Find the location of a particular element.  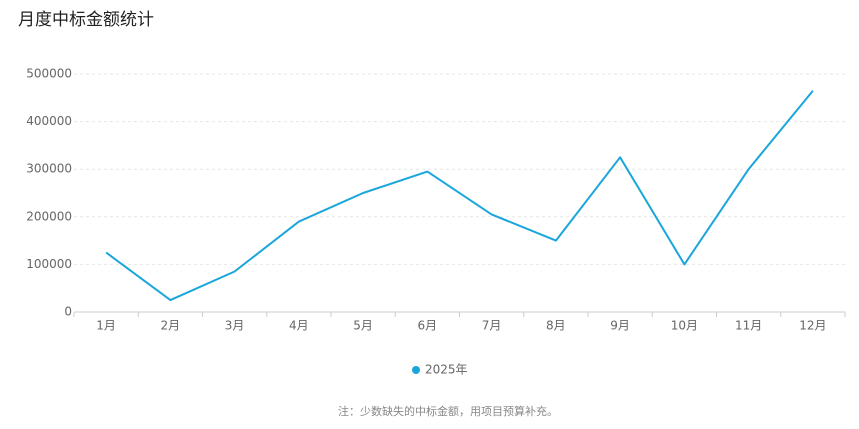

legend-marker is located at coordinates (416, 370).